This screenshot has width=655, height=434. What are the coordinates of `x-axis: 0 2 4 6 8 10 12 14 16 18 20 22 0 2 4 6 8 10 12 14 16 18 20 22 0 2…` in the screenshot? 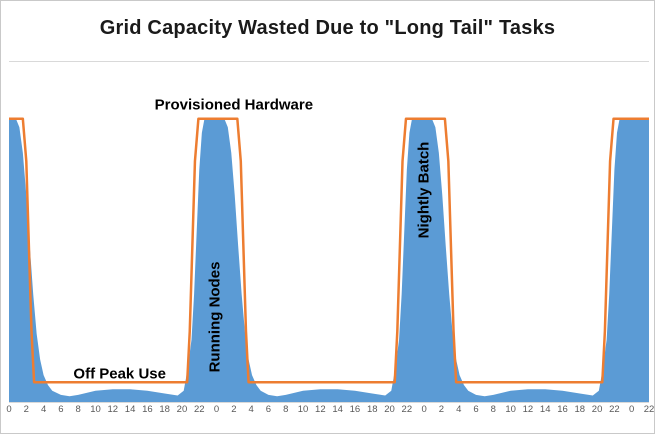 It's located at (330, 412).